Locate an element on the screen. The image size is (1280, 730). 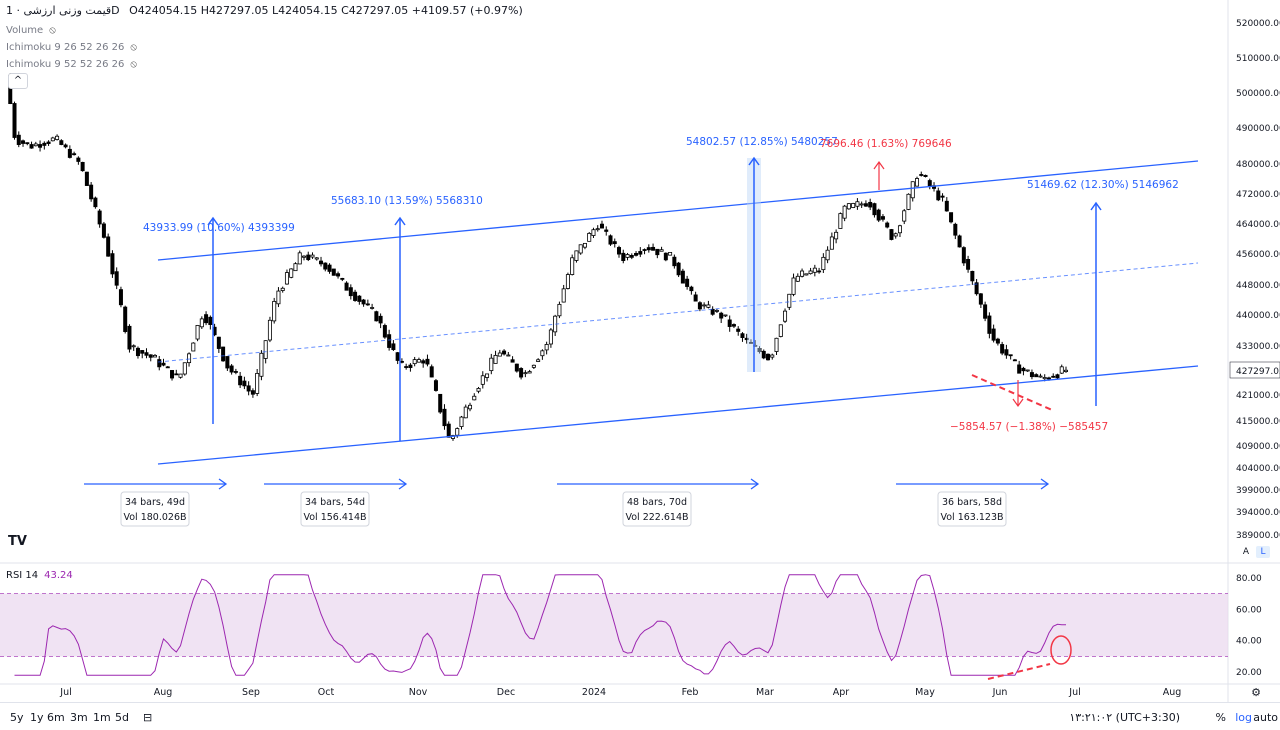
red-divergence-line is located at coordinates (1012, 392).